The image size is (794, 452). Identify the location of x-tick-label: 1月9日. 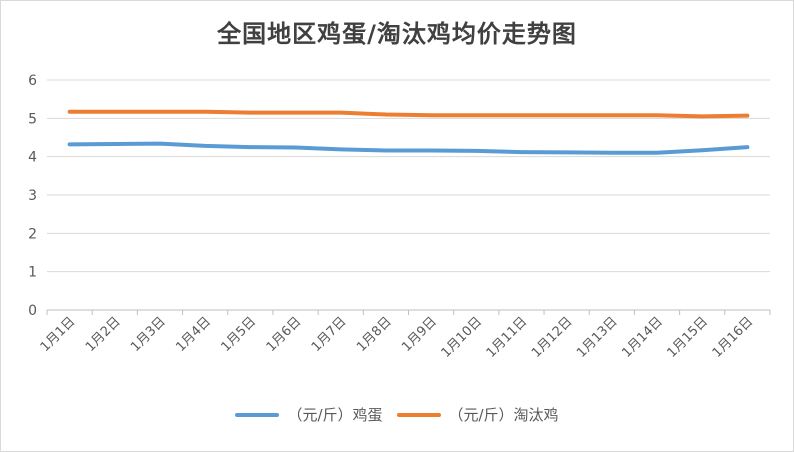
(419, 334).